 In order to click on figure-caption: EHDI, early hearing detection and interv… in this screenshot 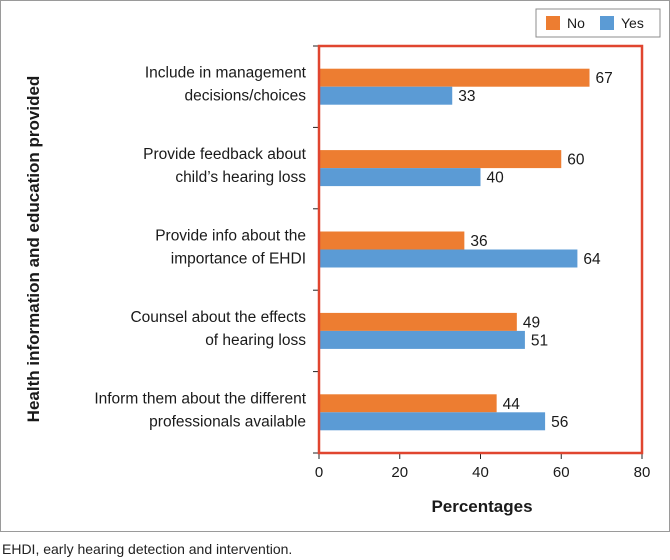, I will do `click(147, 549)`.